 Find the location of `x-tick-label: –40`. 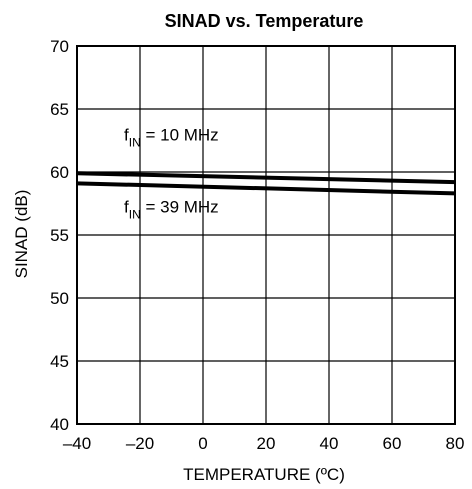

x-tick-label: –40 is located at coordinates (77, 443).